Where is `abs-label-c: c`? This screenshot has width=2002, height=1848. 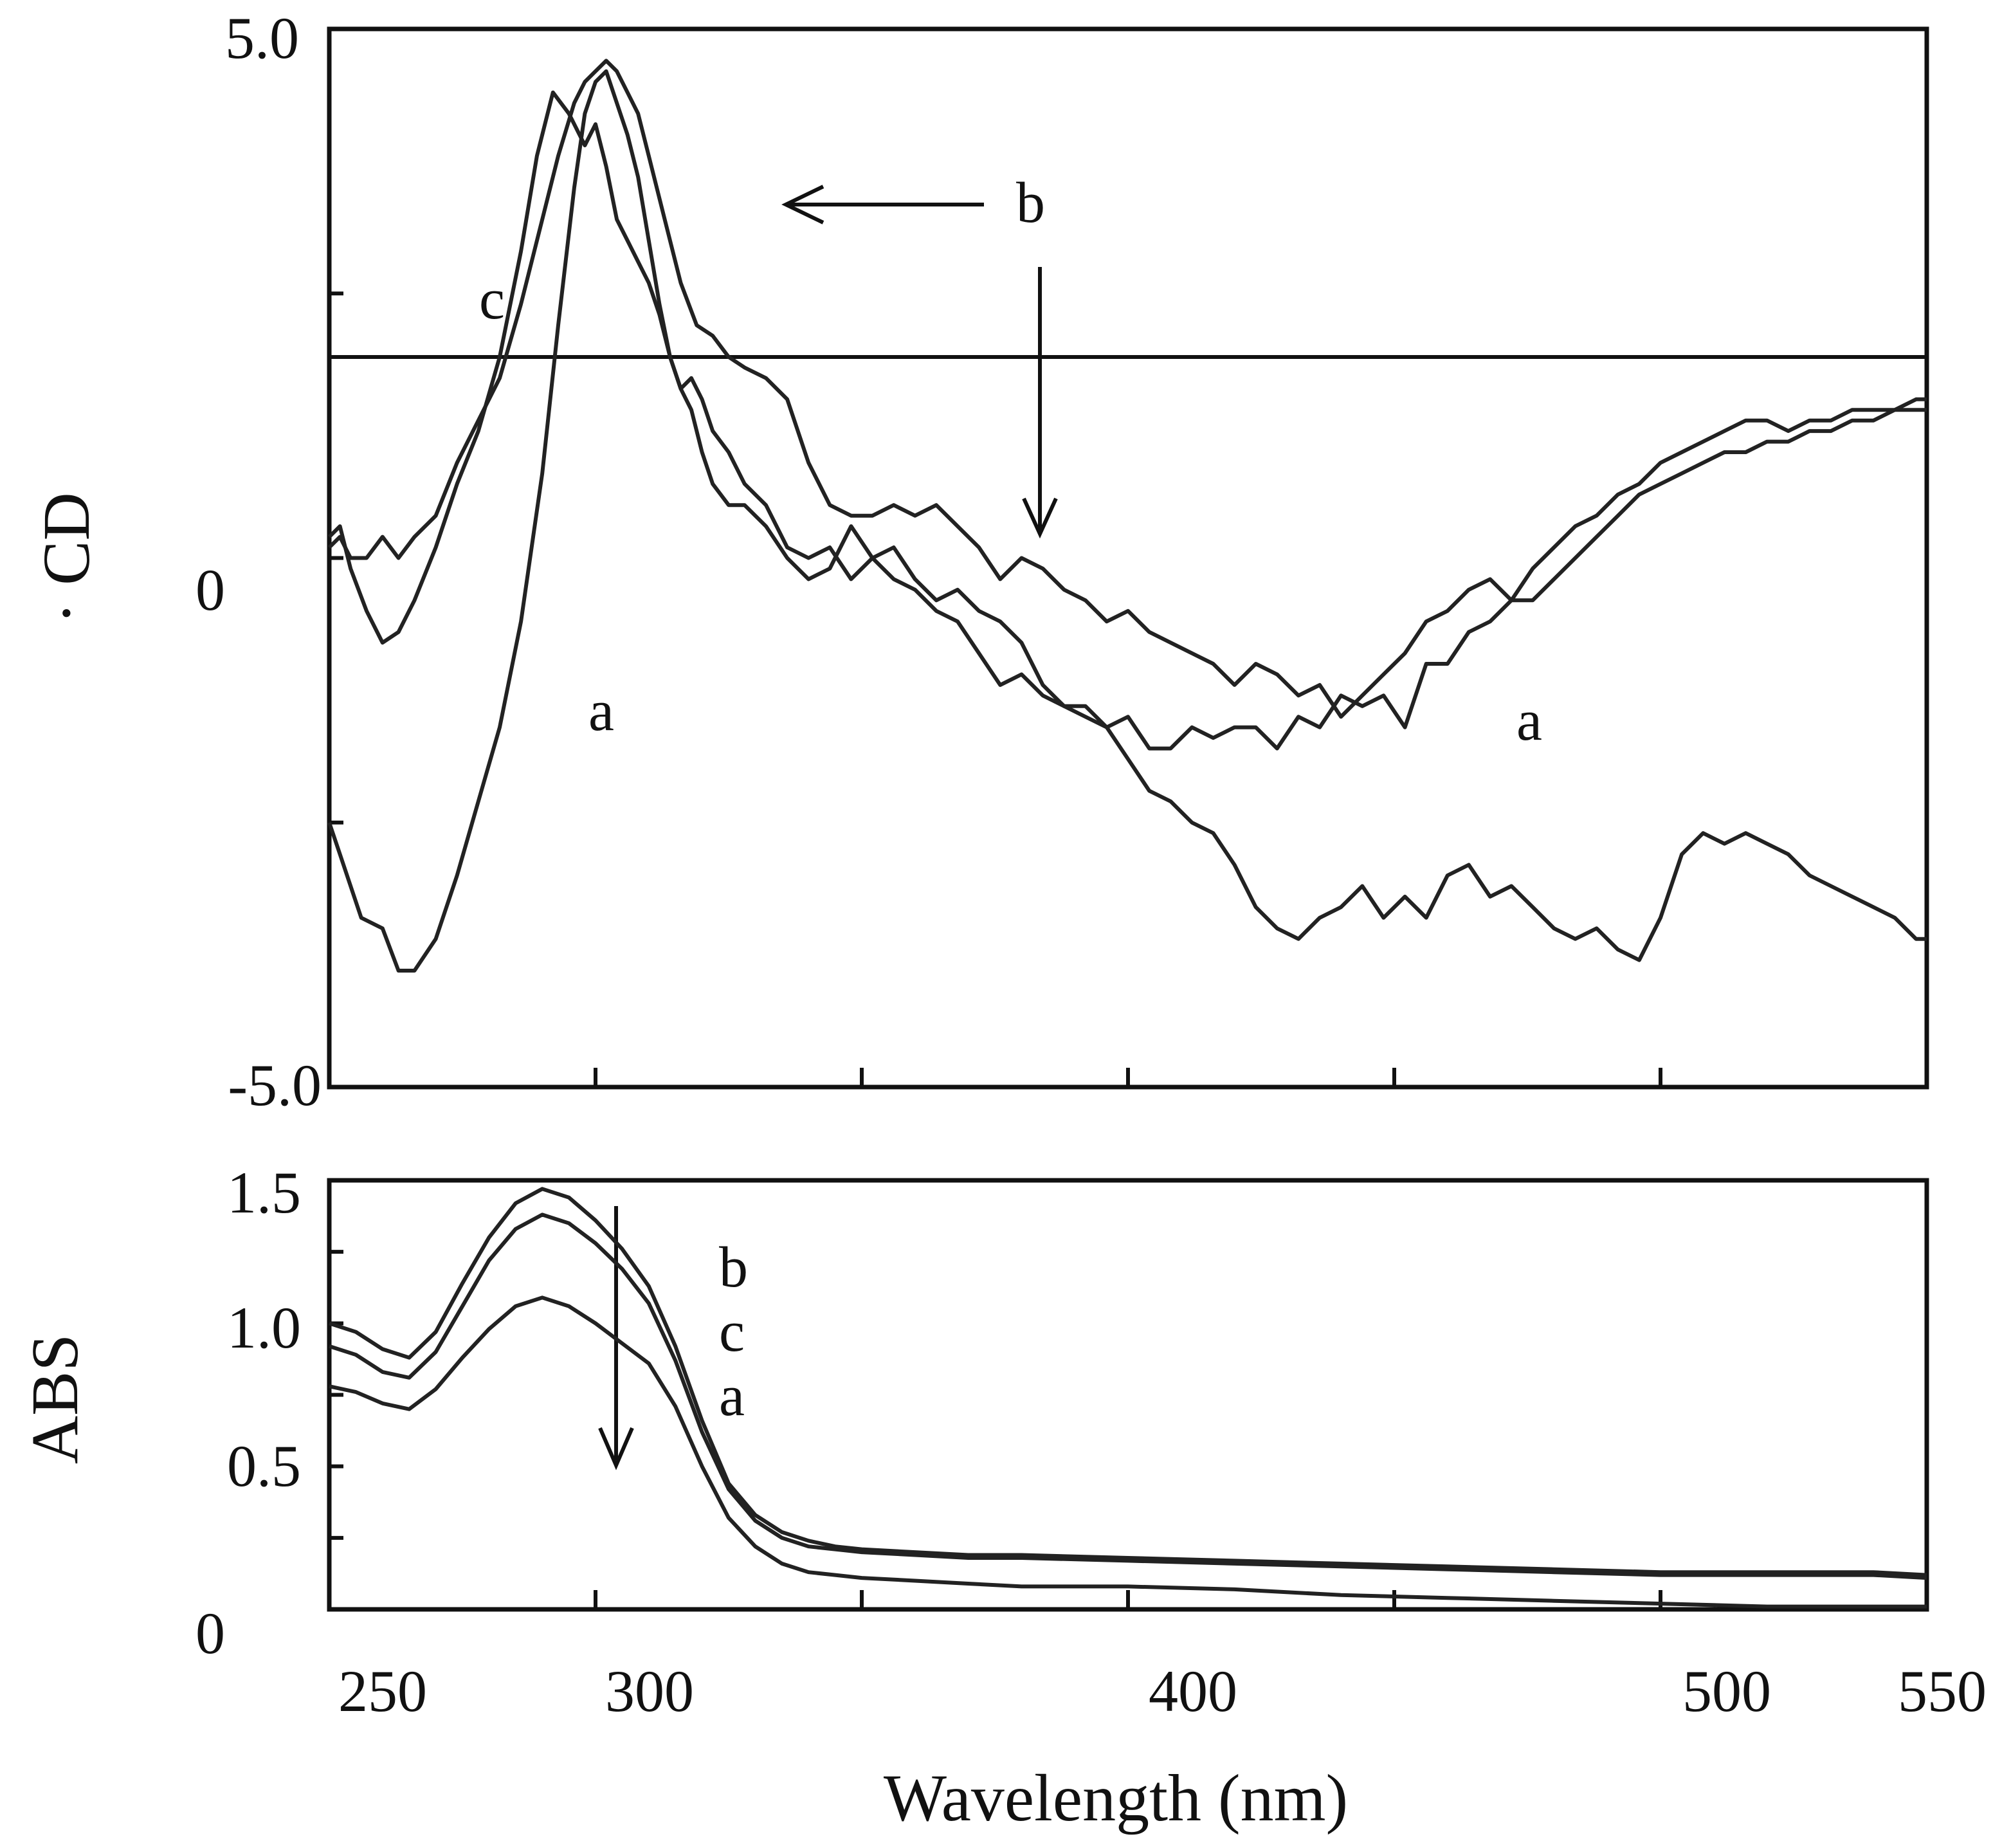
abs-label-c: c is located at coordinates (732, 1332).